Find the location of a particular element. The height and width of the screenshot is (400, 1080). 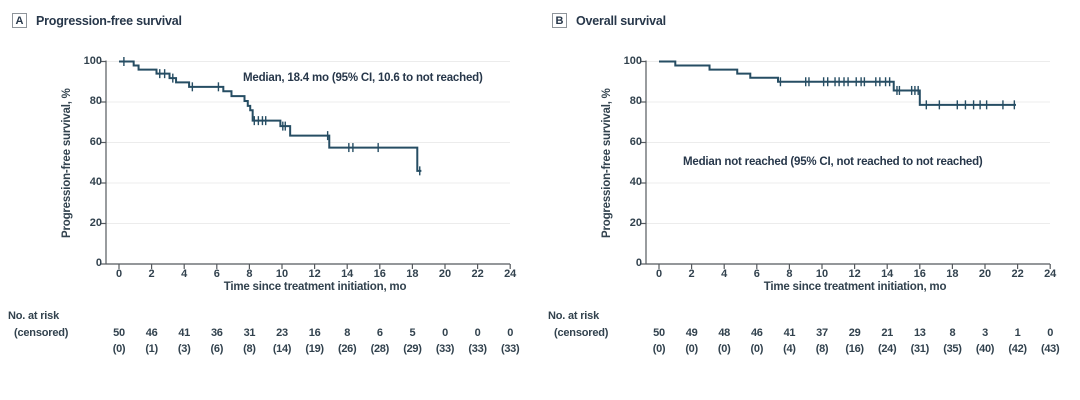

panel-letter: B is located at coordinates (559, 20).